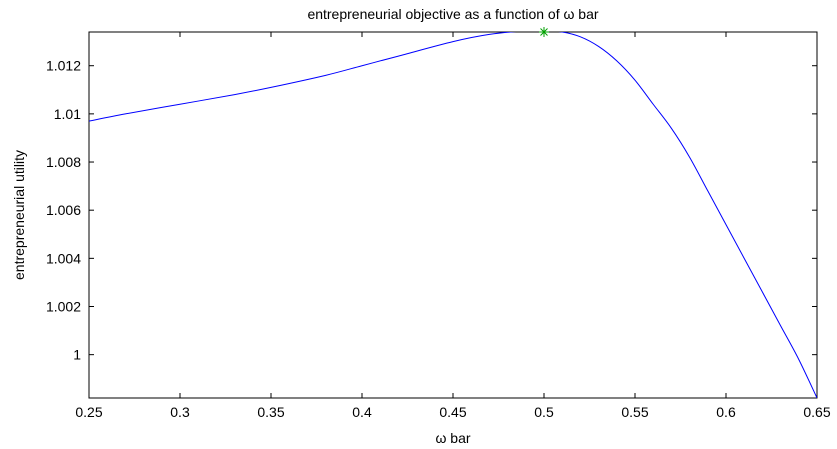 This screenshot has height=449, width=837. What do you see at coordinates (63, 162) in the screenshot?
I see `y-tick-label: 1.008` at bounding box center [63, 162].